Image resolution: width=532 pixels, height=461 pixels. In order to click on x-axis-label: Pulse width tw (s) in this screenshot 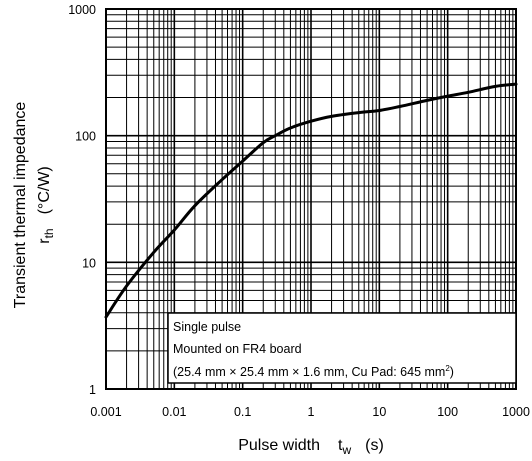, I will do `click(311, 447)`.